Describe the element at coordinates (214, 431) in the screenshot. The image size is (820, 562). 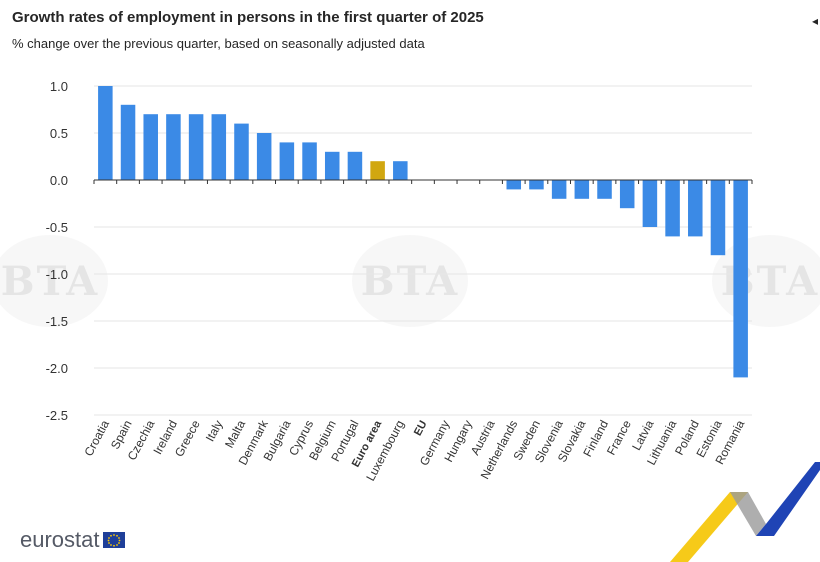
I see `x-tick-label: Italy` at that location.